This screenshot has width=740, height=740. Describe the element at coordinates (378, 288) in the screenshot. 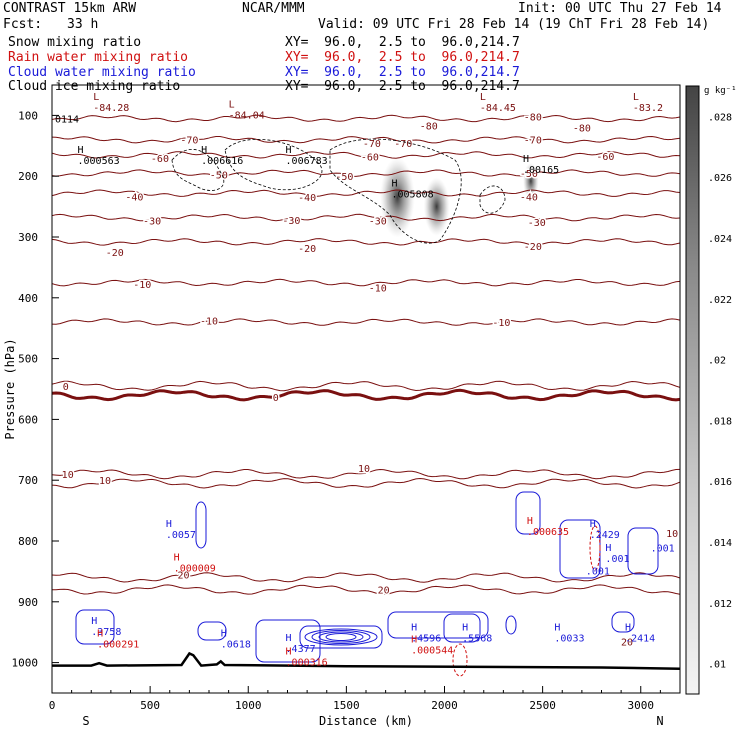

I see `isotherm-label-24: -10` at that location.